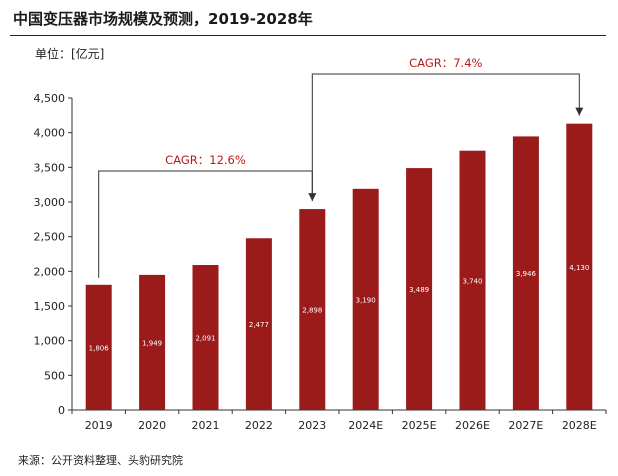 This screenshot has height=476, width=618. Describe the element at coordinates (308, 35) in the screenshot. I see `title-divider` at that location.